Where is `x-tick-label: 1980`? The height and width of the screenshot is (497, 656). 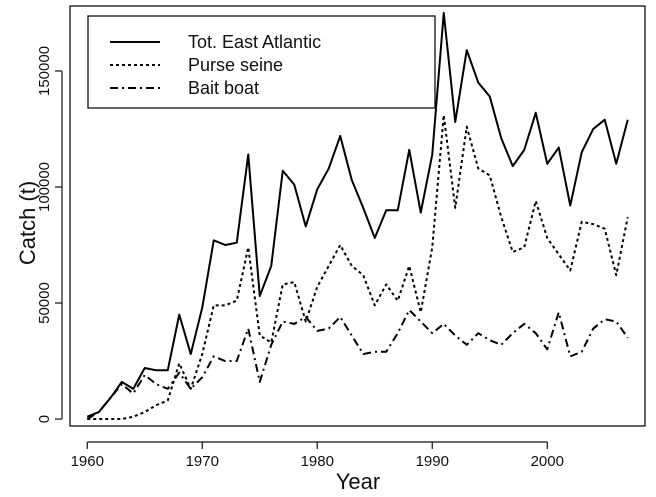 x-tick-label: 1980 is located at coordinates (317, 461).